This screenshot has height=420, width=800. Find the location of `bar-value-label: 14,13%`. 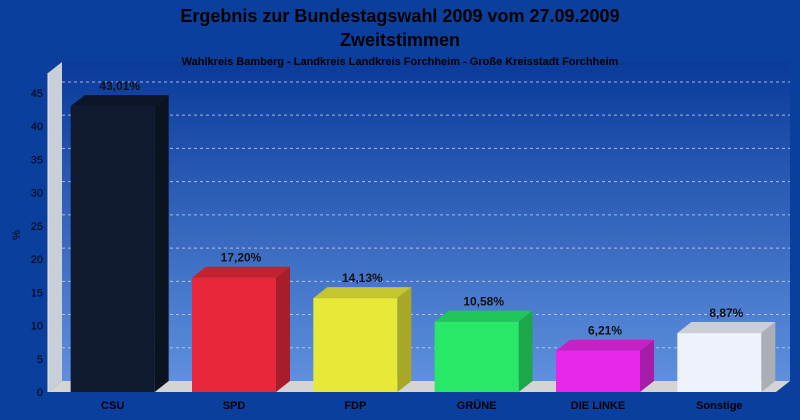

bar-value-label: 14,13% is located at coordinates (362, 278).